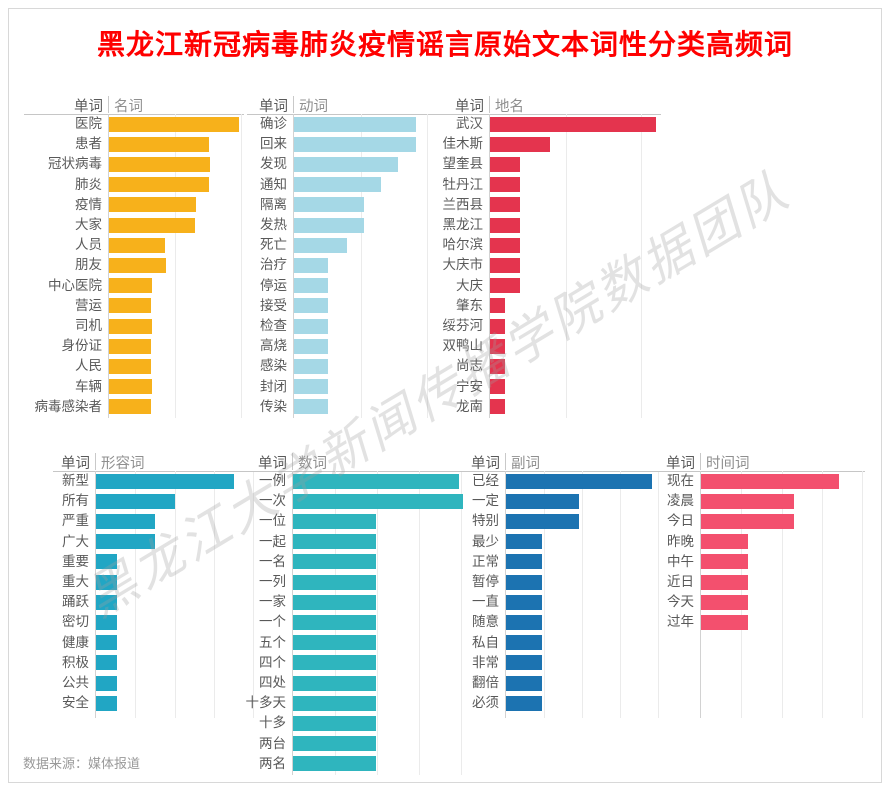 The width and height of the screenshot is (893, 797). I want to click on word-label: 现在, so click(680, 480).